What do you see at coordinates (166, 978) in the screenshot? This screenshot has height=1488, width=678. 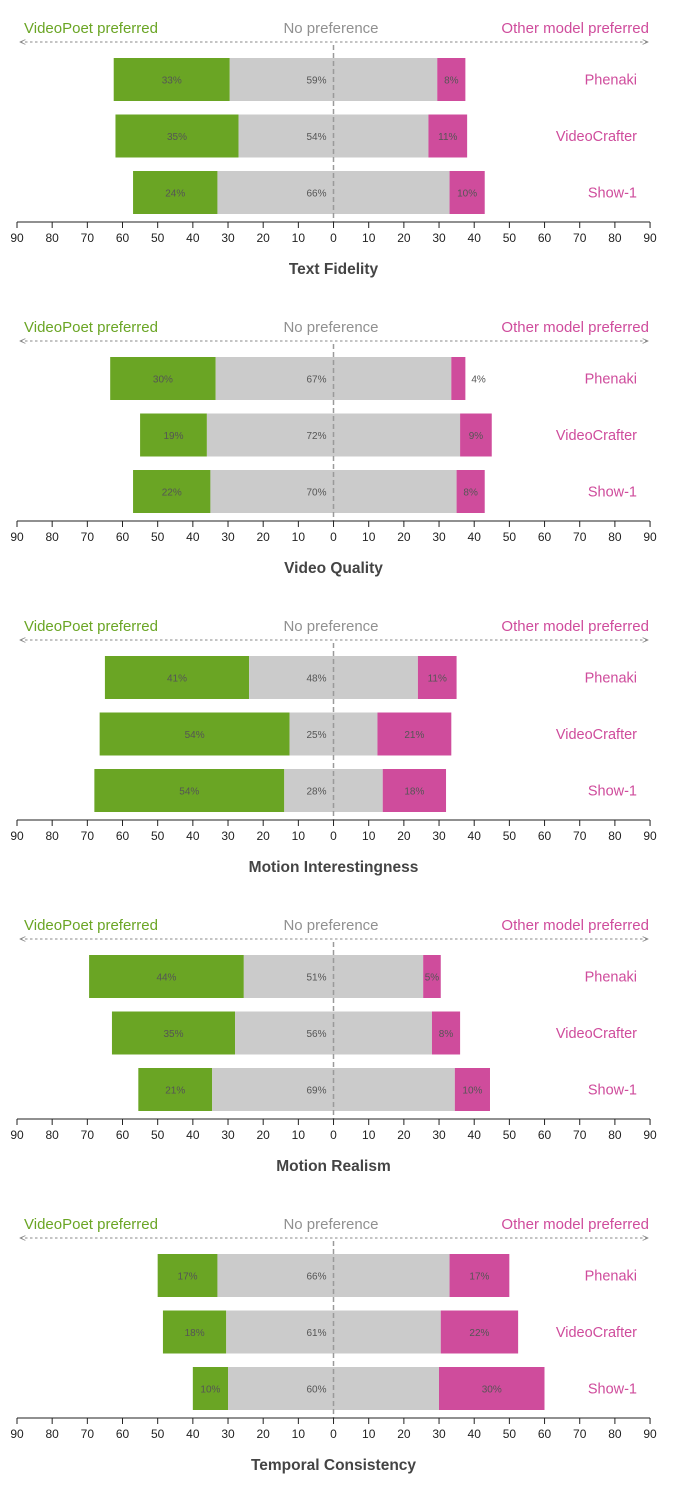 I see `bar-label-videopoet: 44%` at bounding box center [166, 978].